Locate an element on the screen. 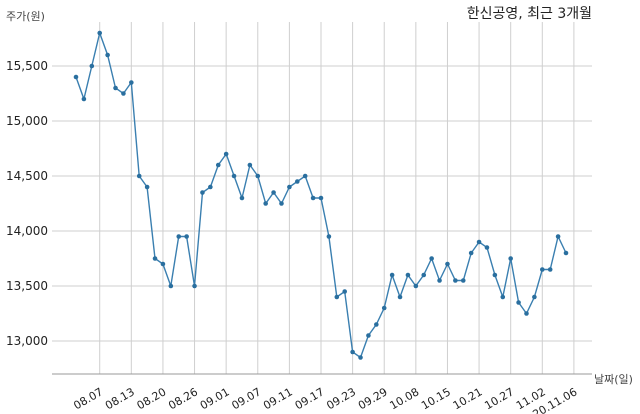 This screenshot has width=640, height=414. x-tick-label: 09.01 is located at coordinates (215, 398).